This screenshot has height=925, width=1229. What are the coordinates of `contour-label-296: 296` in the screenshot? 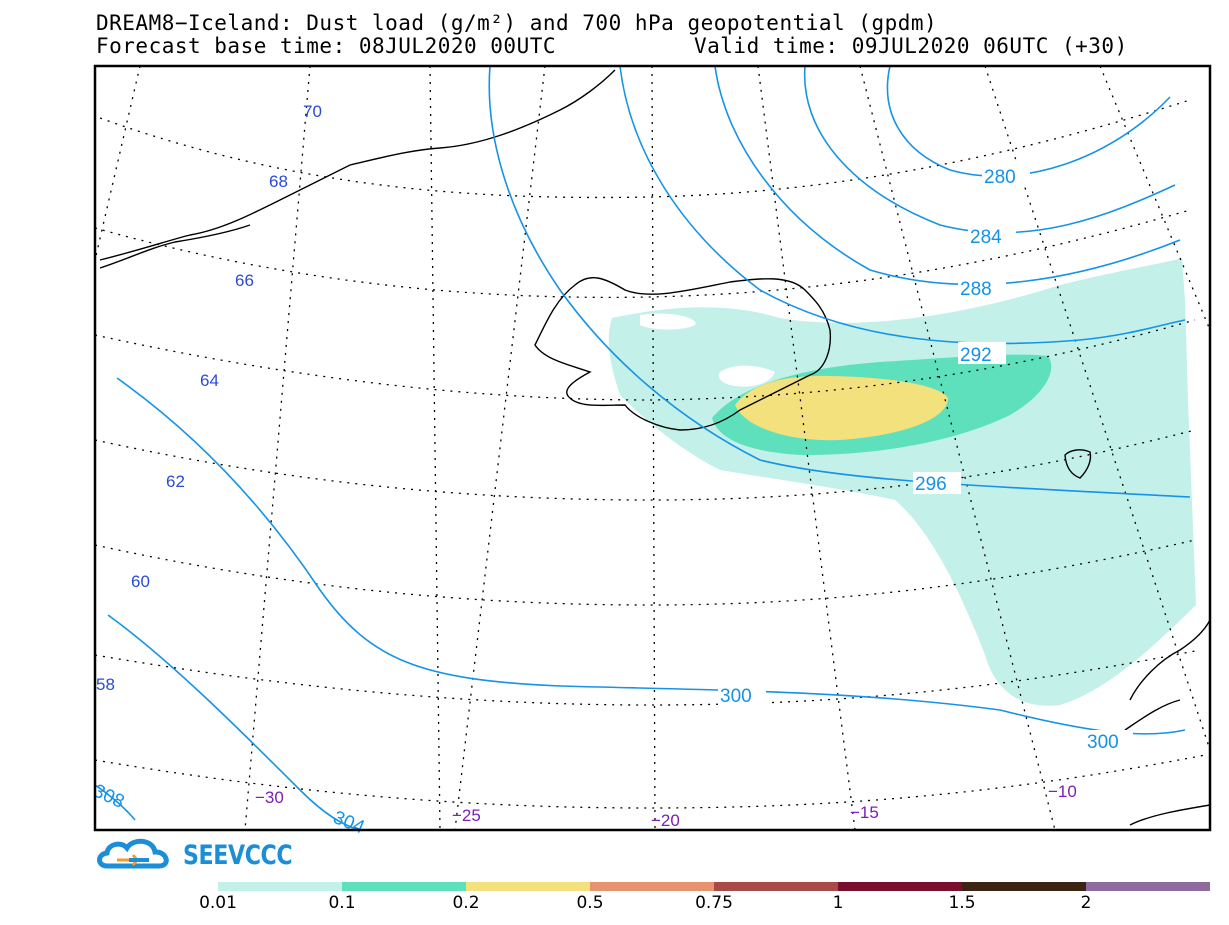 It's located at (931, 484).